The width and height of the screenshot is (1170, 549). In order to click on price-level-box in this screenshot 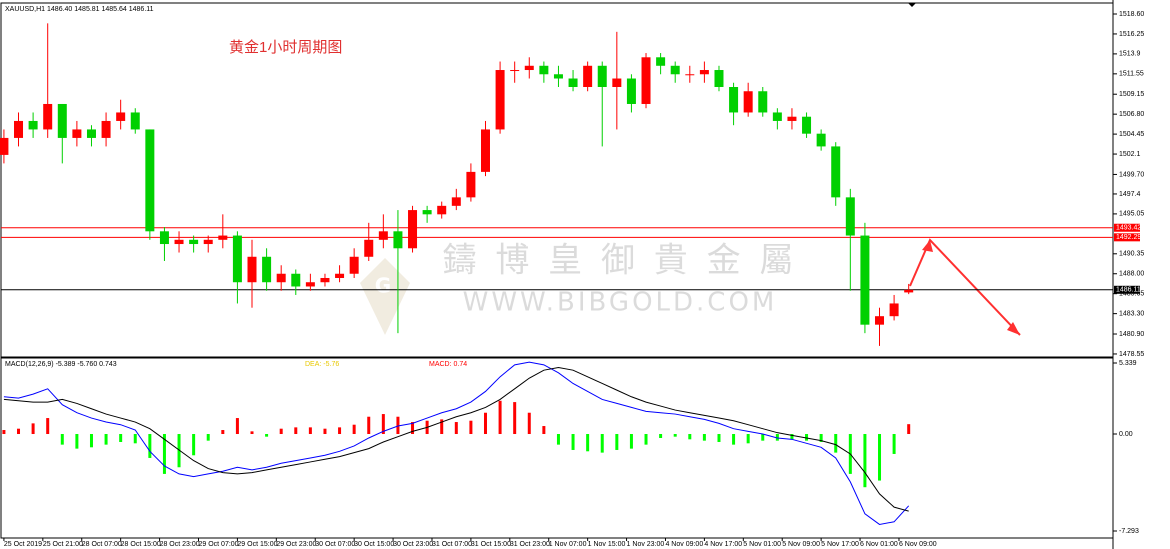, I will do `click(1127, 227)`.